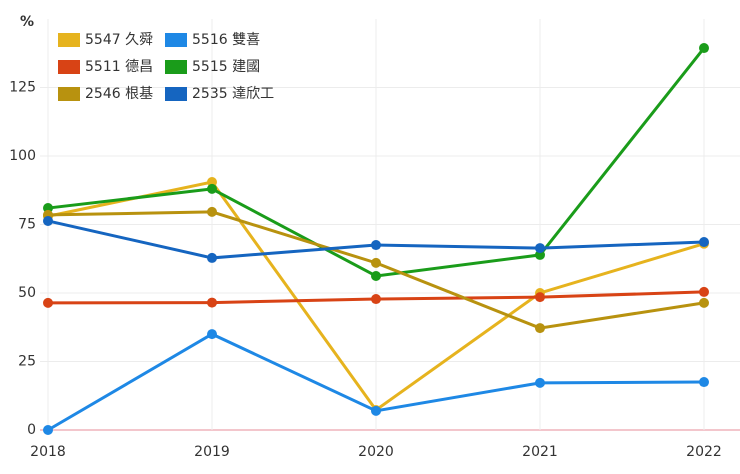  Describe the element at coordinates (376, 452) in the screenshot. I see `x-tick-label: 2020` at that location.